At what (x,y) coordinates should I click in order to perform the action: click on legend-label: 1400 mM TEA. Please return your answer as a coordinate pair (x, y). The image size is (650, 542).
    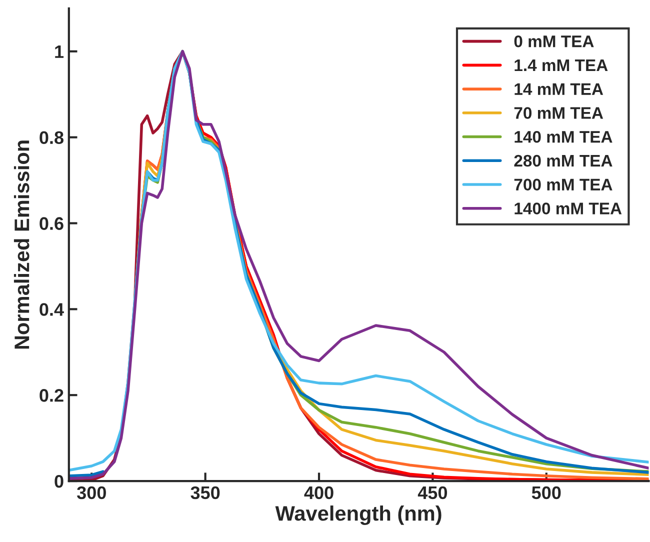
    Looking at the image, I should click on (568, 208).